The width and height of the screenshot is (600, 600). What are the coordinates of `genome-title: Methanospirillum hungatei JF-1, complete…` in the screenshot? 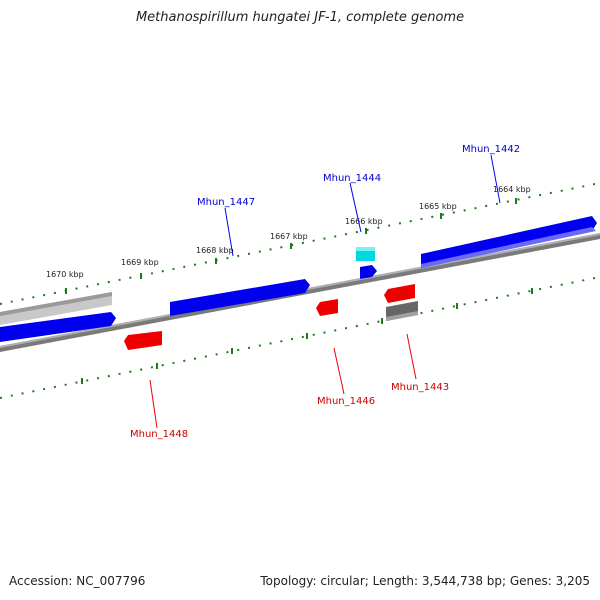 It's located at (300, 17).